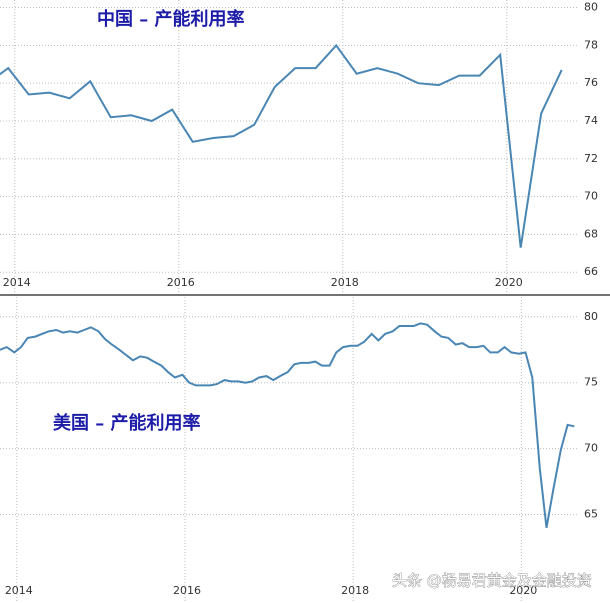  What do you see at coordinates (171, 19) in the screenshot?
I see `chart-title: 中国 – 产能利用率` at bounding box center [171, 19].